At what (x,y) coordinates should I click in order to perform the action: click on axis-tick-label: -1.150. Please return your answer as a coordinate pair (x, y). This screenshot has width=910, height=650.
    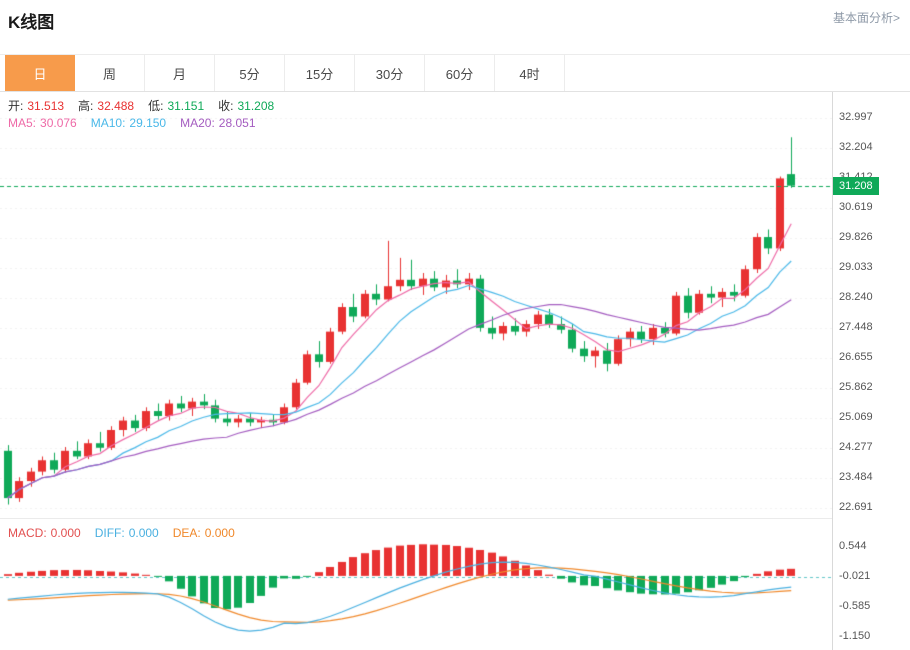
    Looking at the image, I should click on (855, 636).